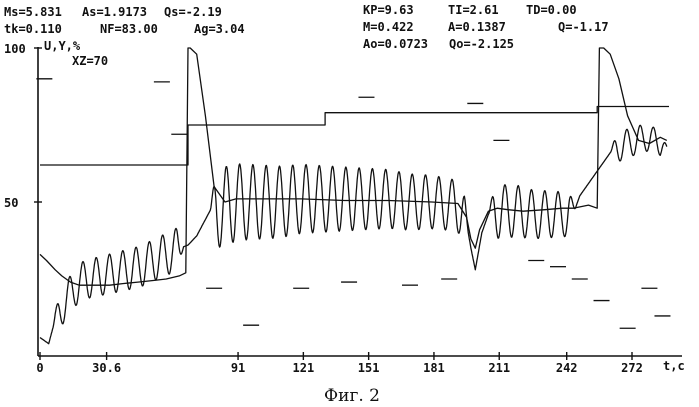 The height and width of the screenshot is (407, 699). I want to click on x-tick-label: 151, so click(369, 368).